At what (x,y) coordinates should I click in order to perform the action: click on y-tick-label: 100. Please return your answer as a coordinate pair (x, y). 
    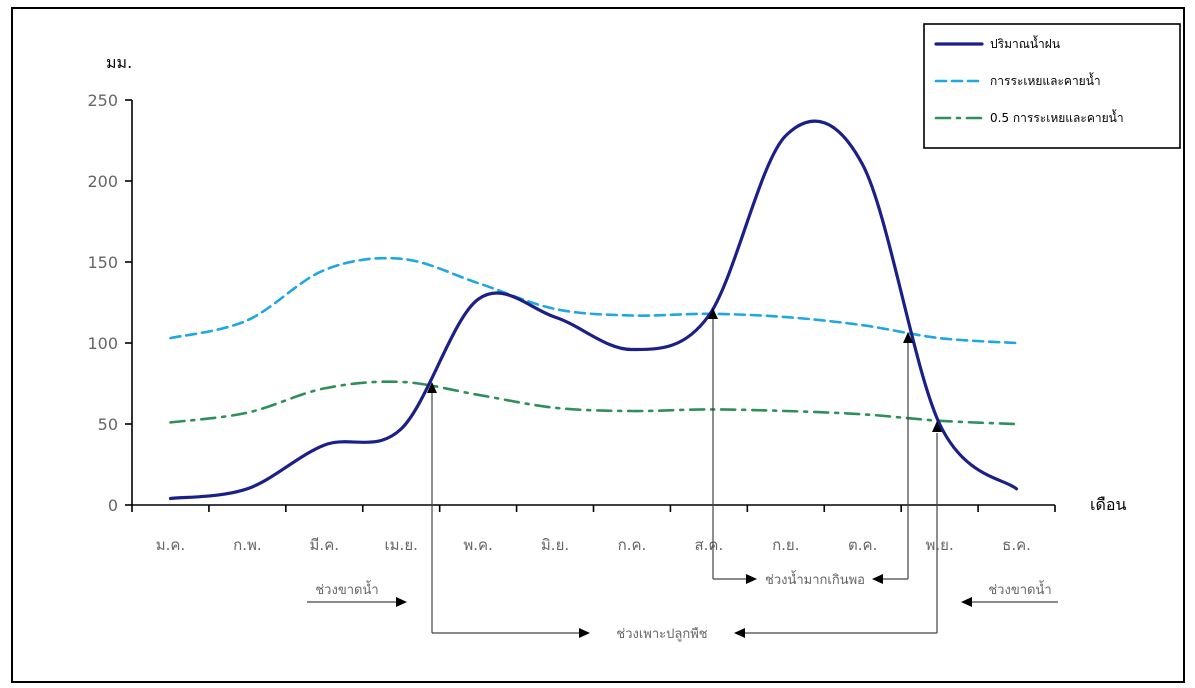
    Looking at the image, I should click on (102, 343).